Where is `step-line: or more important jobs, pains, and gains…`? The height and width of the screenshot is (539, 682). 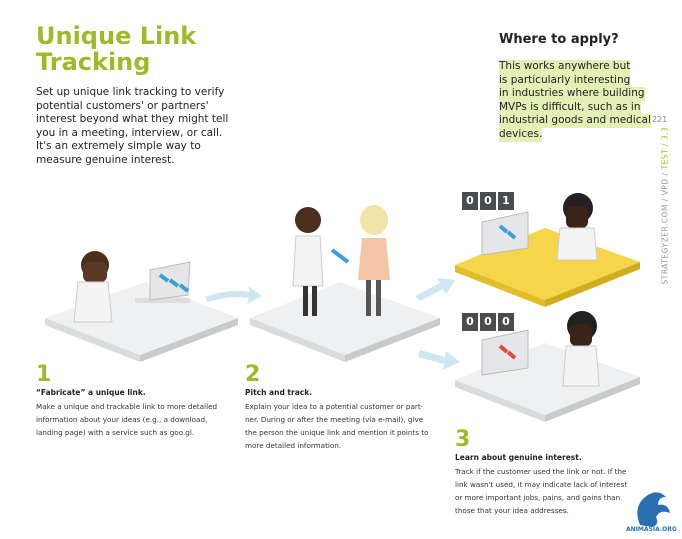 step-line: or more important jobs, pains, and gains… is located at coordinates (538, 497).